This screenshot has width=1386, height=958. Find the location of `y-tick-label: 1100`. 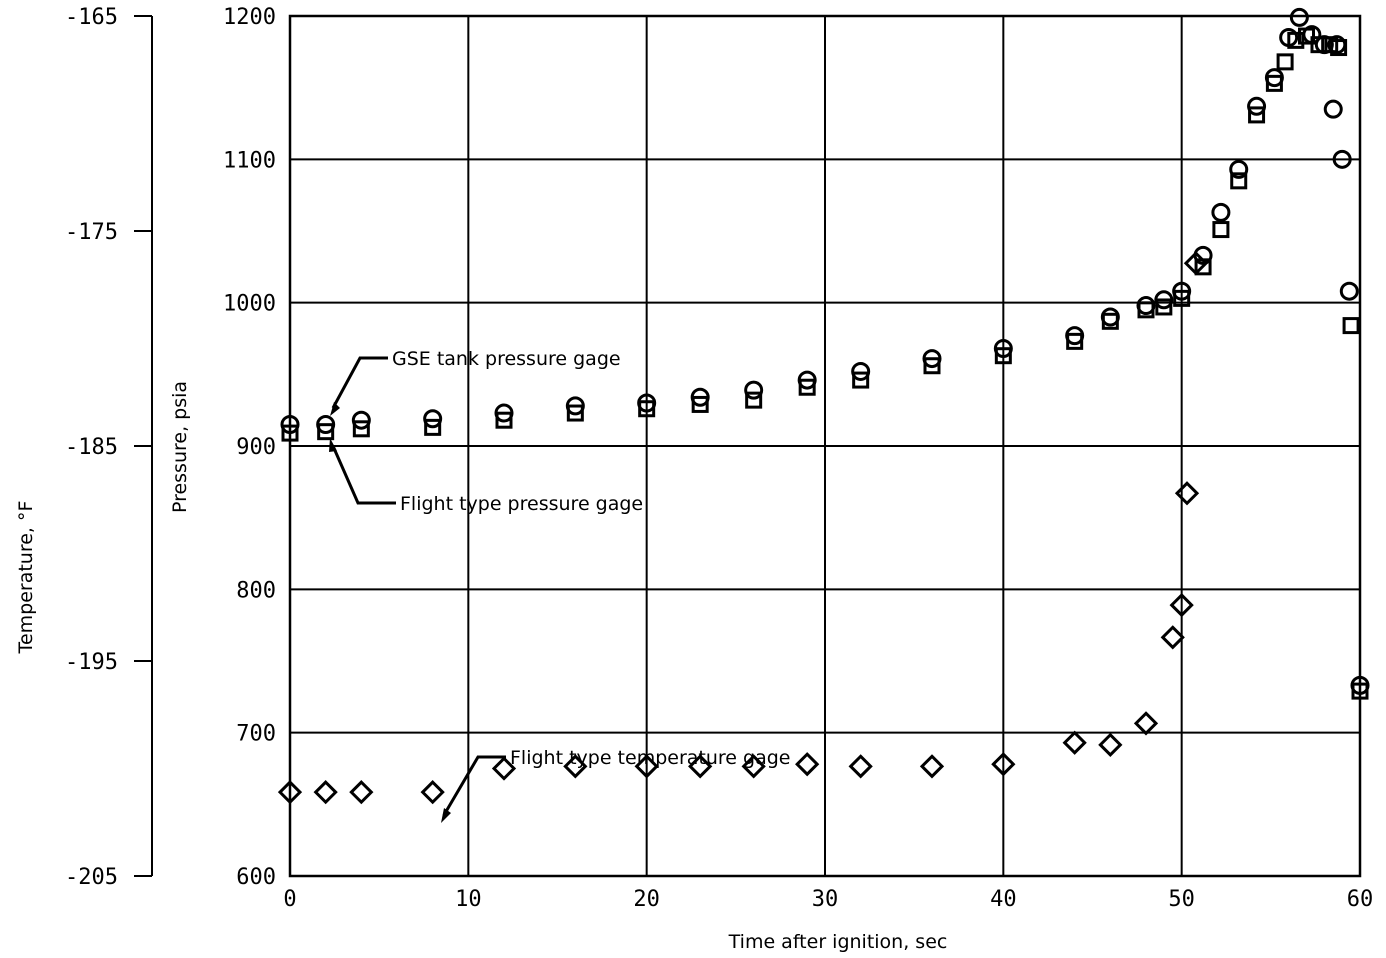

y-tick-label: 1100 is located at coordinates (249, 160).